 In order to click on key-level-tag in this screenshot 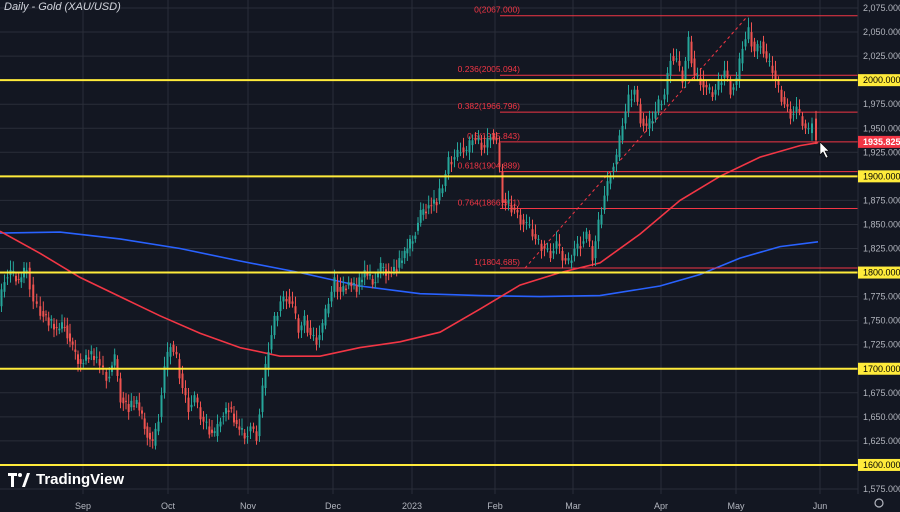, I will do `click(879, 272)`.